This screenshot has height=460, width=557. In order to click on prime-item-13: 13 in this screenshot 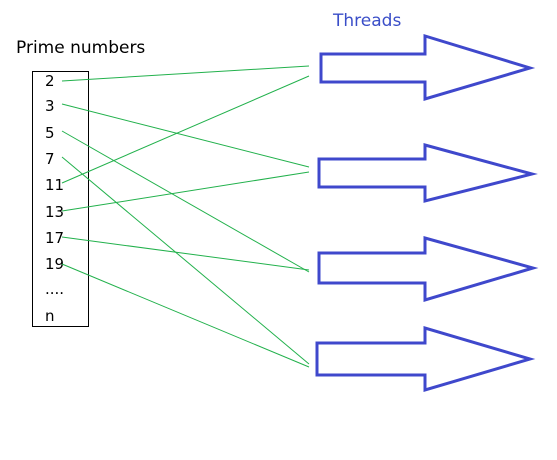, I will do `click(55, 212)`.